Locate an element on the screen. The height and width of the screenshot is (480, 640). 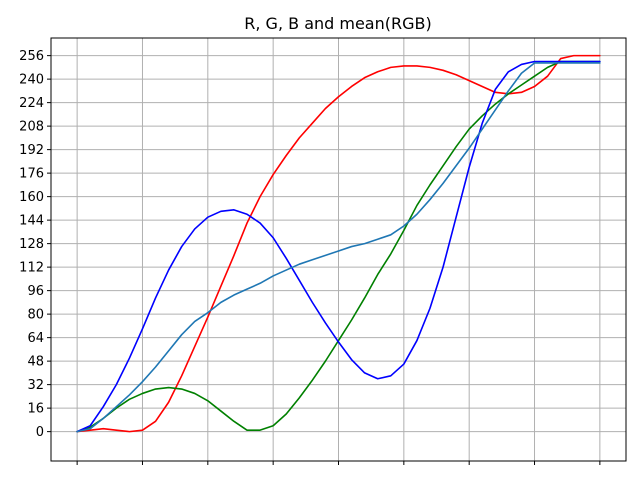
y-tick-label: 16 is located at coordinates (35, 409).